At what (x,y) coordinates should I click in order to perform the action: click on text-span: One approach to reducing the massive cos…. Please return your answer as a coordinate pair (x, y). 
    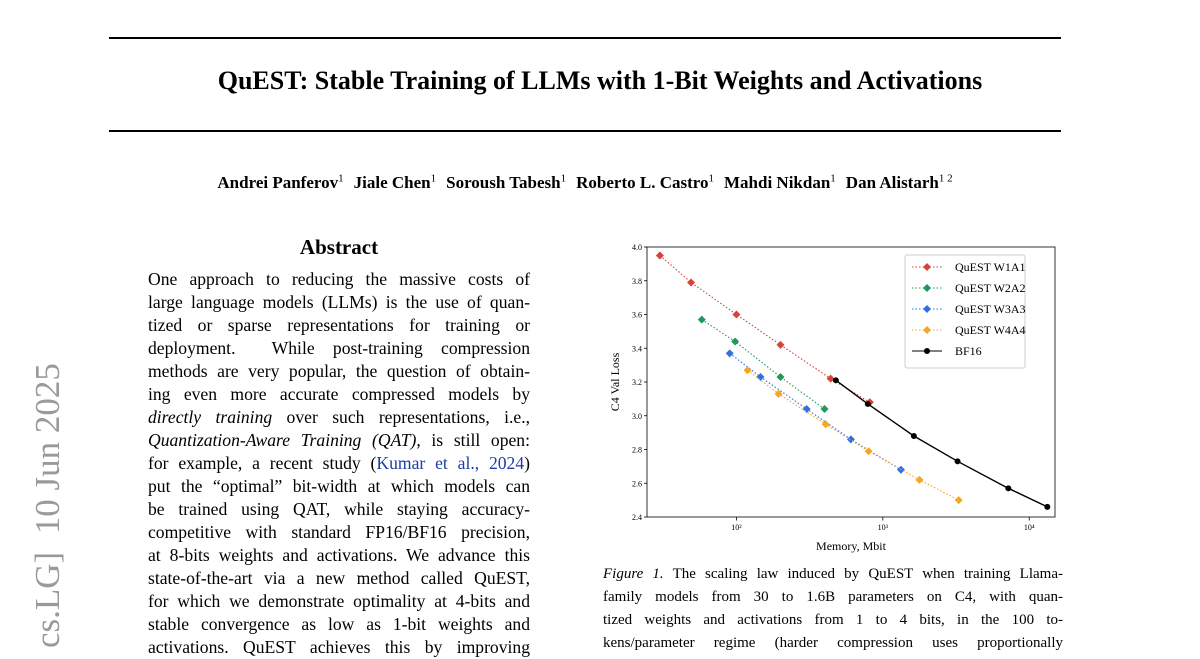
    Looking at the image, I should click on (339, 279).